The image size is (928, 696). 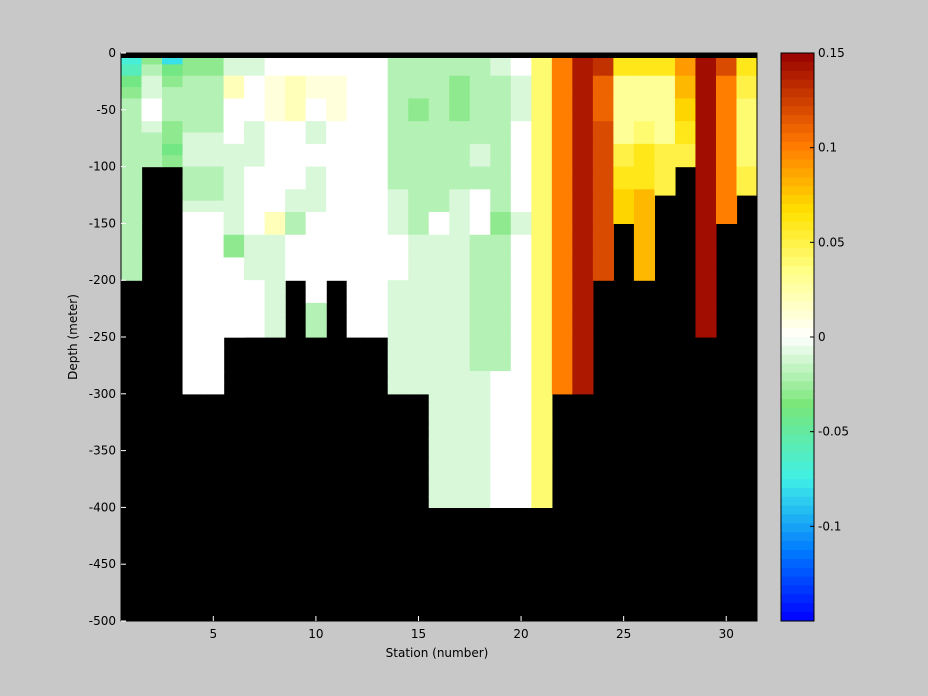 What do you see at coordinates (73, 337) in the screenshot?
I see `y-axis-label: Depth (meter)` at bounding box center [73, 337].